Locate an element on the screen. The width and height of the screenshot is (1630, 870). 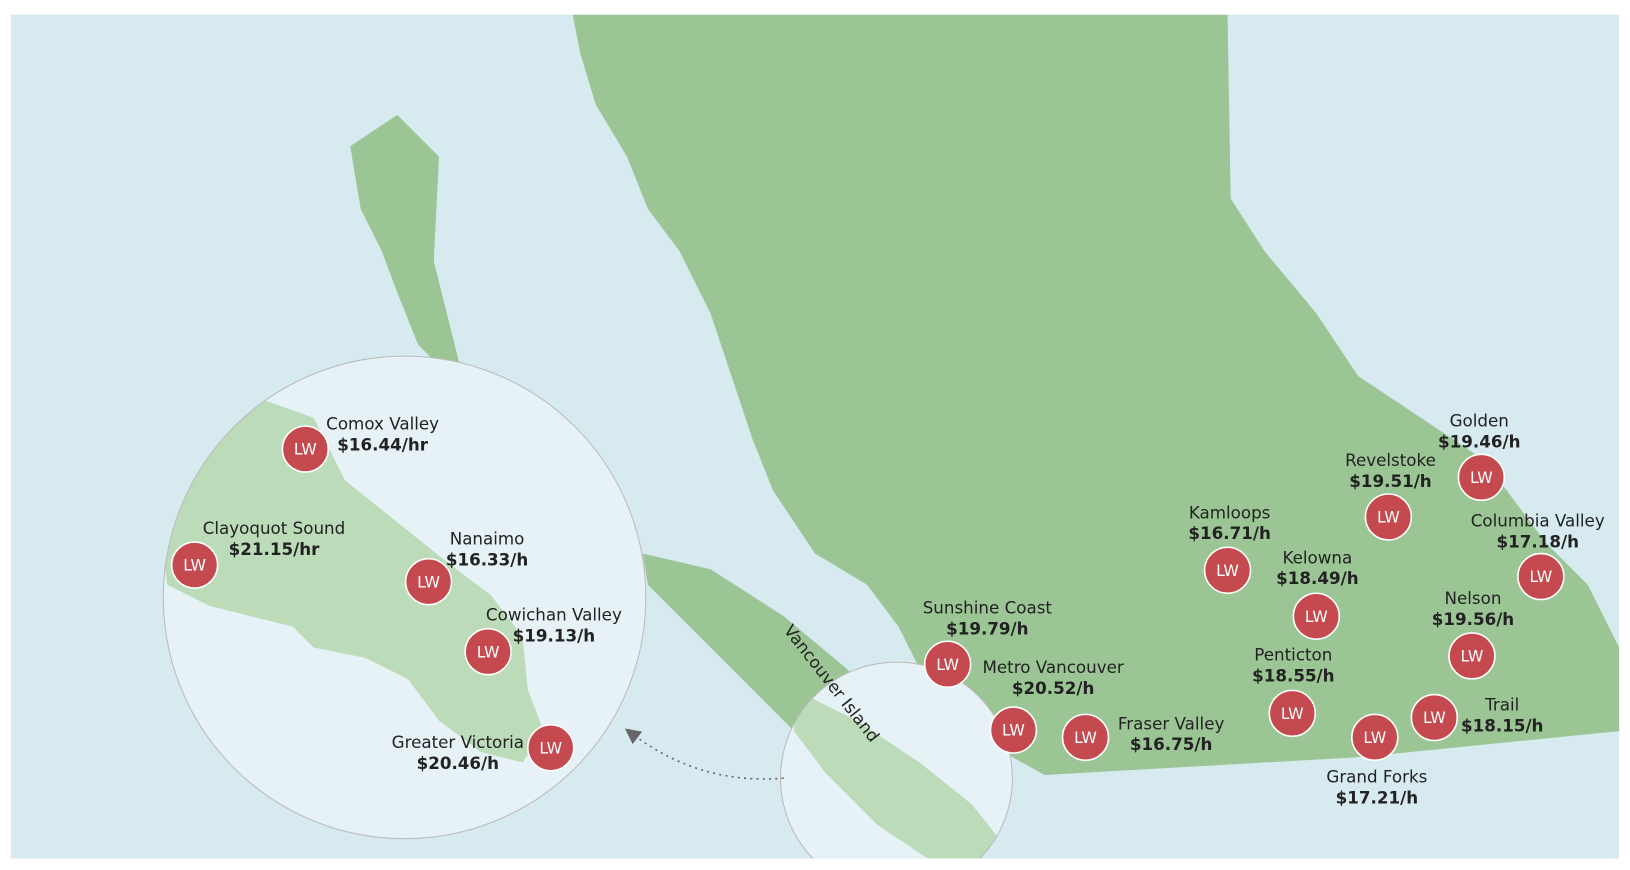
wage: $20.52/h is located at coordinates (1053, 688).